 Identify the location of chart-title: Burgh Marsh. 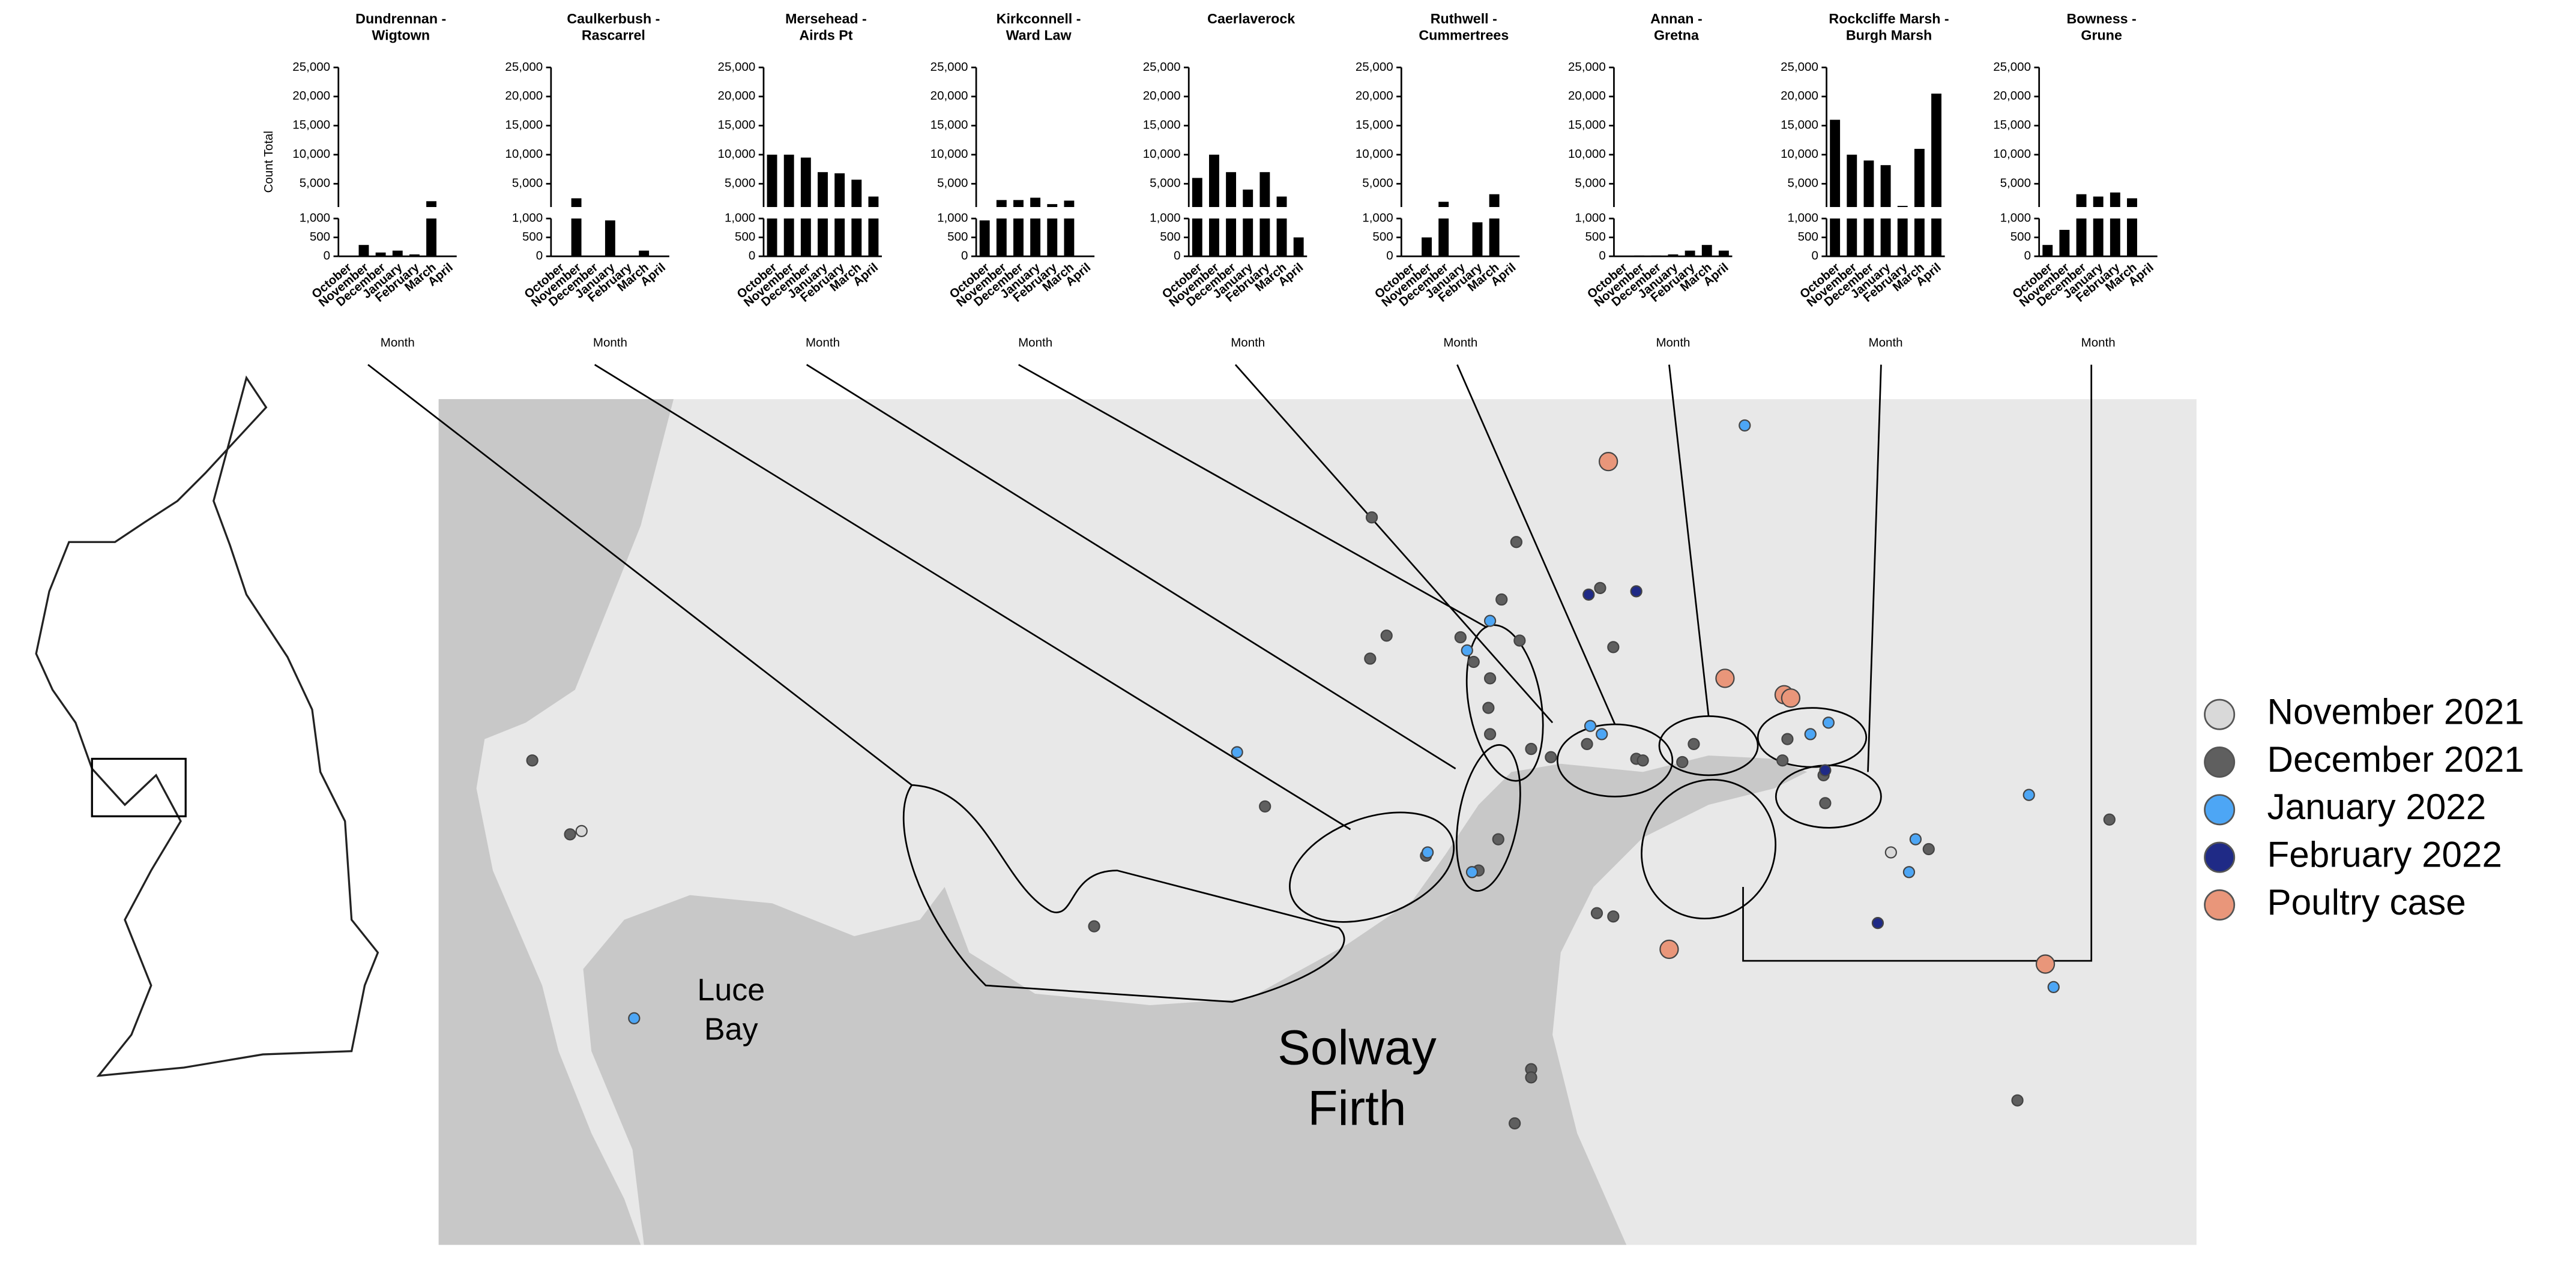
(1889, 35).